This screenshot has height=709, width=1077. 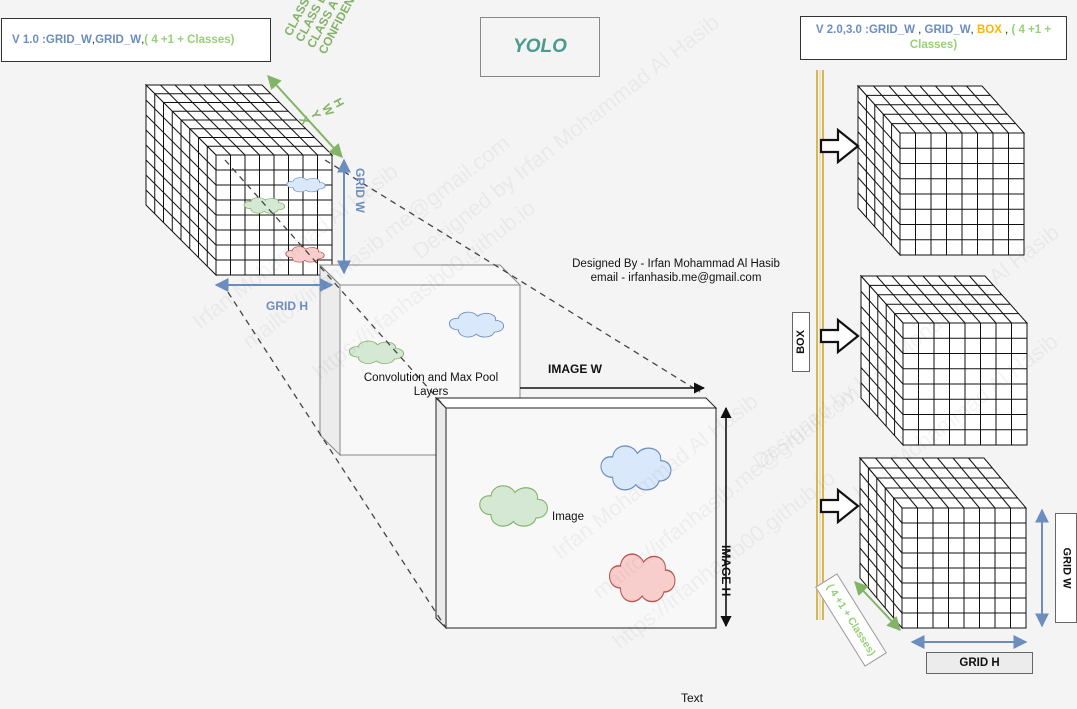 What do you see at coordinates (676, 278) in the screenshot?
I see `email-text: email - irfanhasib.me@gmail.com` at bounding box center [676, 278].